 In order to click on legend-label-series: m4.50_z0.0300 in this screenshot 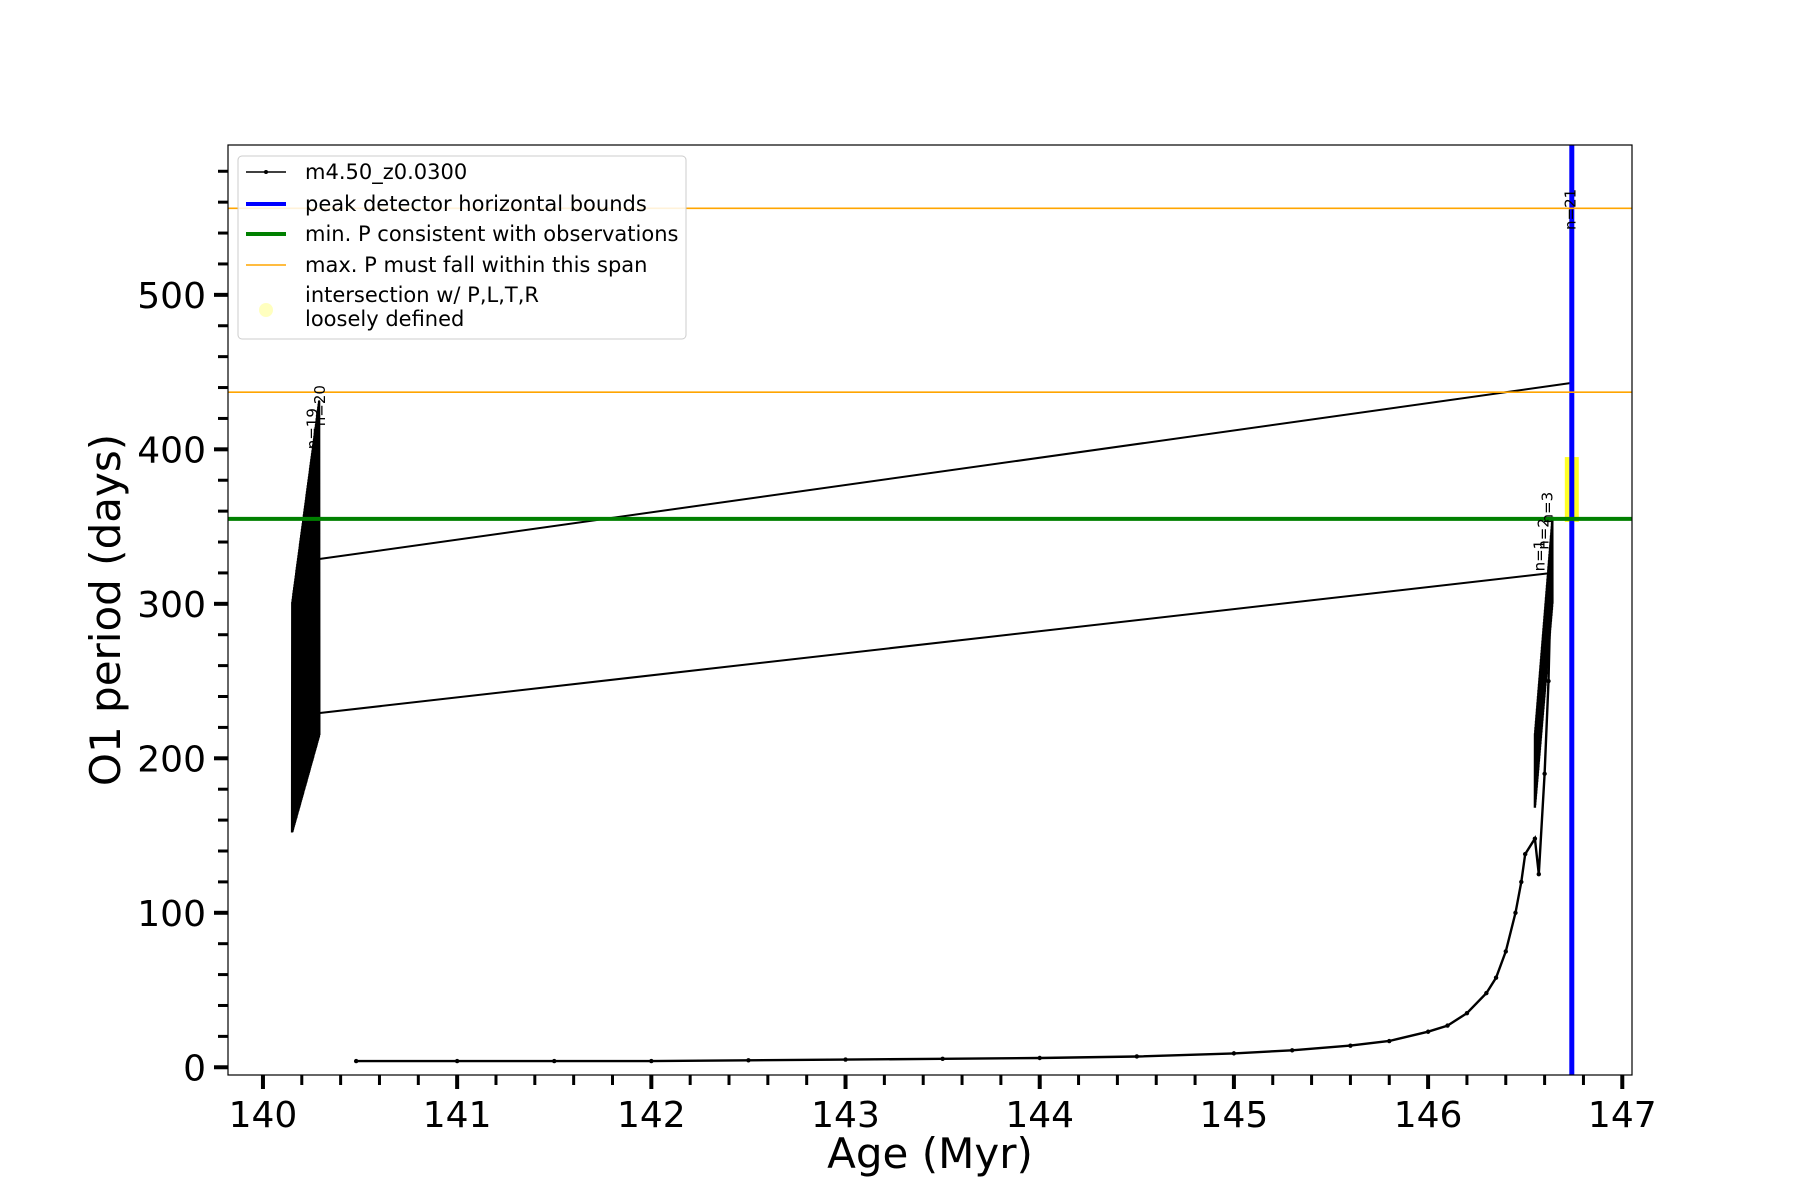, I will do `click(386, 172)`.